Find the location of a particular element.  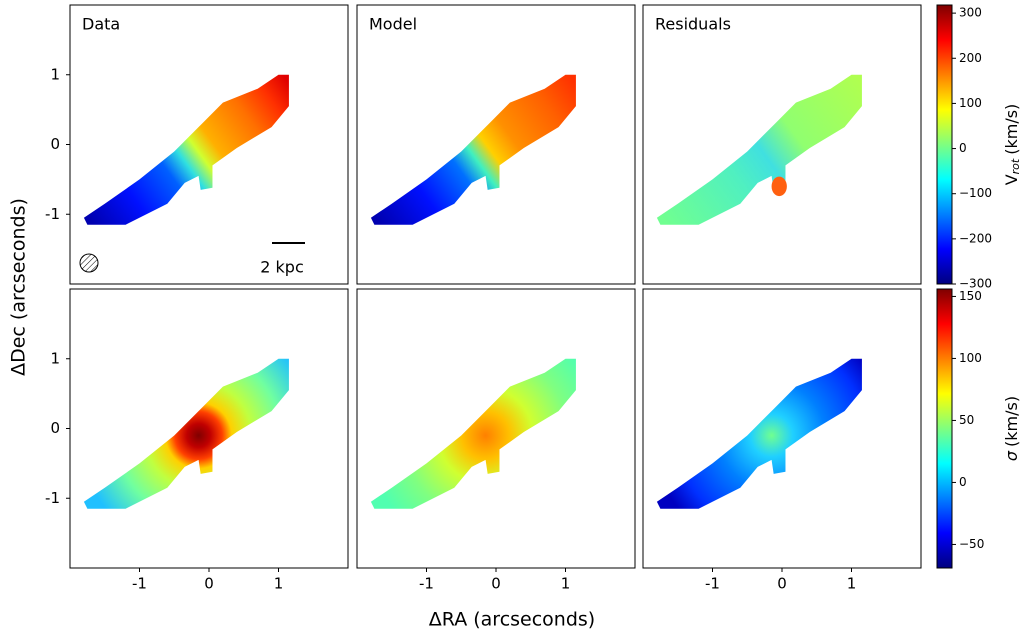

colorbar-label: Vrot (km/s) is located at coordinates (1012, 145).